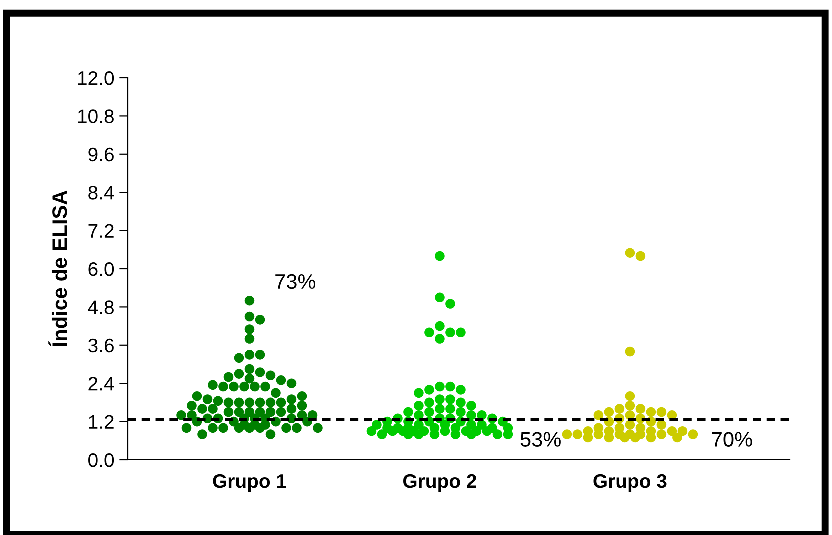  I want to click on annotation: 70%, so click(732, 439).